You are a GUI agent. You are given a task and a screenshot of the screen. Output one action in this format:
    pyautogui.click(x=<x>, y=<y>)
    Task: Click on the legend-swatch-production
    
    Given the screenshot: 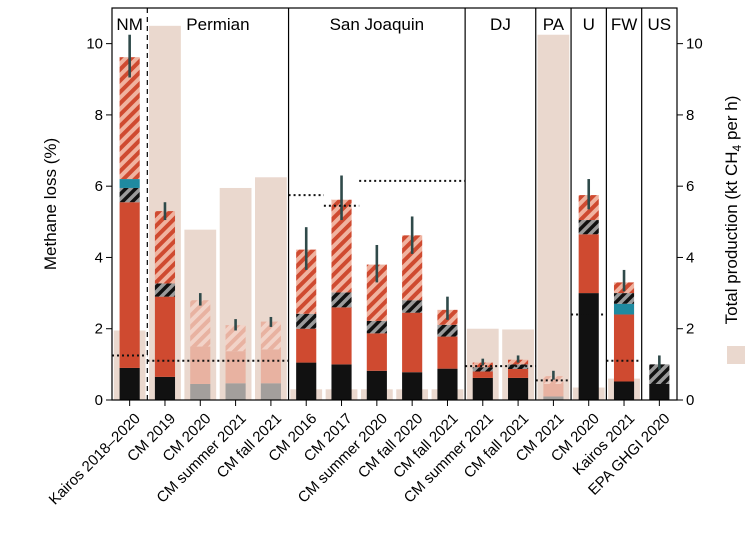 What is the action you would take?
    pyautogui.click(x=736, y=355)
    